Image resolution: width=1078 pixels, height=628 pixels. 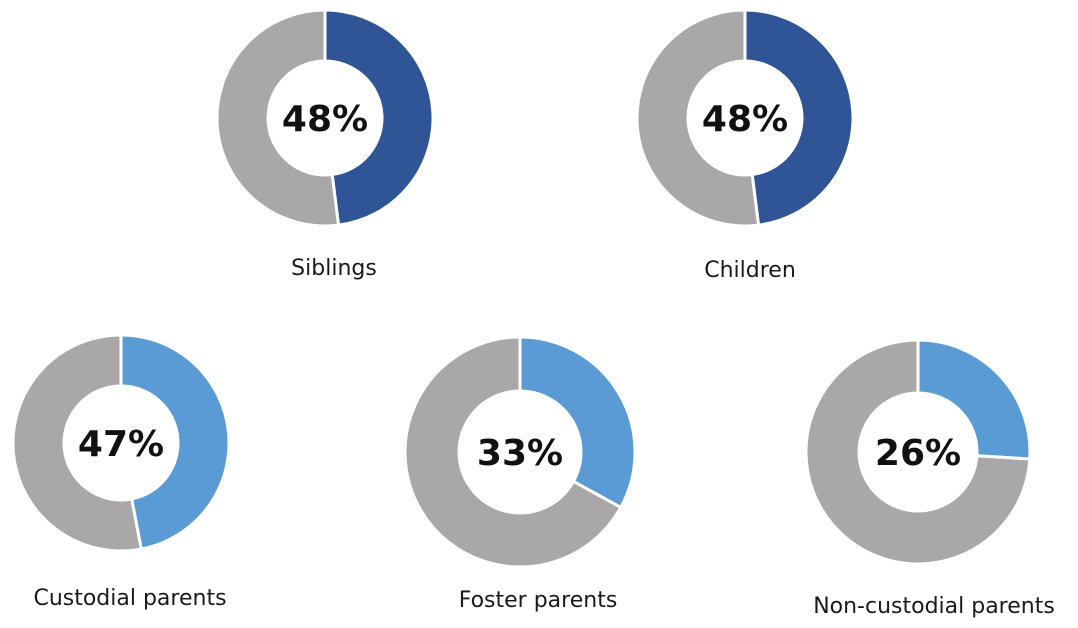 What do you see at coordinates (750, 270) in the screenshot?
I see `donut-label-children: Children` at bounding box center [750, 270].